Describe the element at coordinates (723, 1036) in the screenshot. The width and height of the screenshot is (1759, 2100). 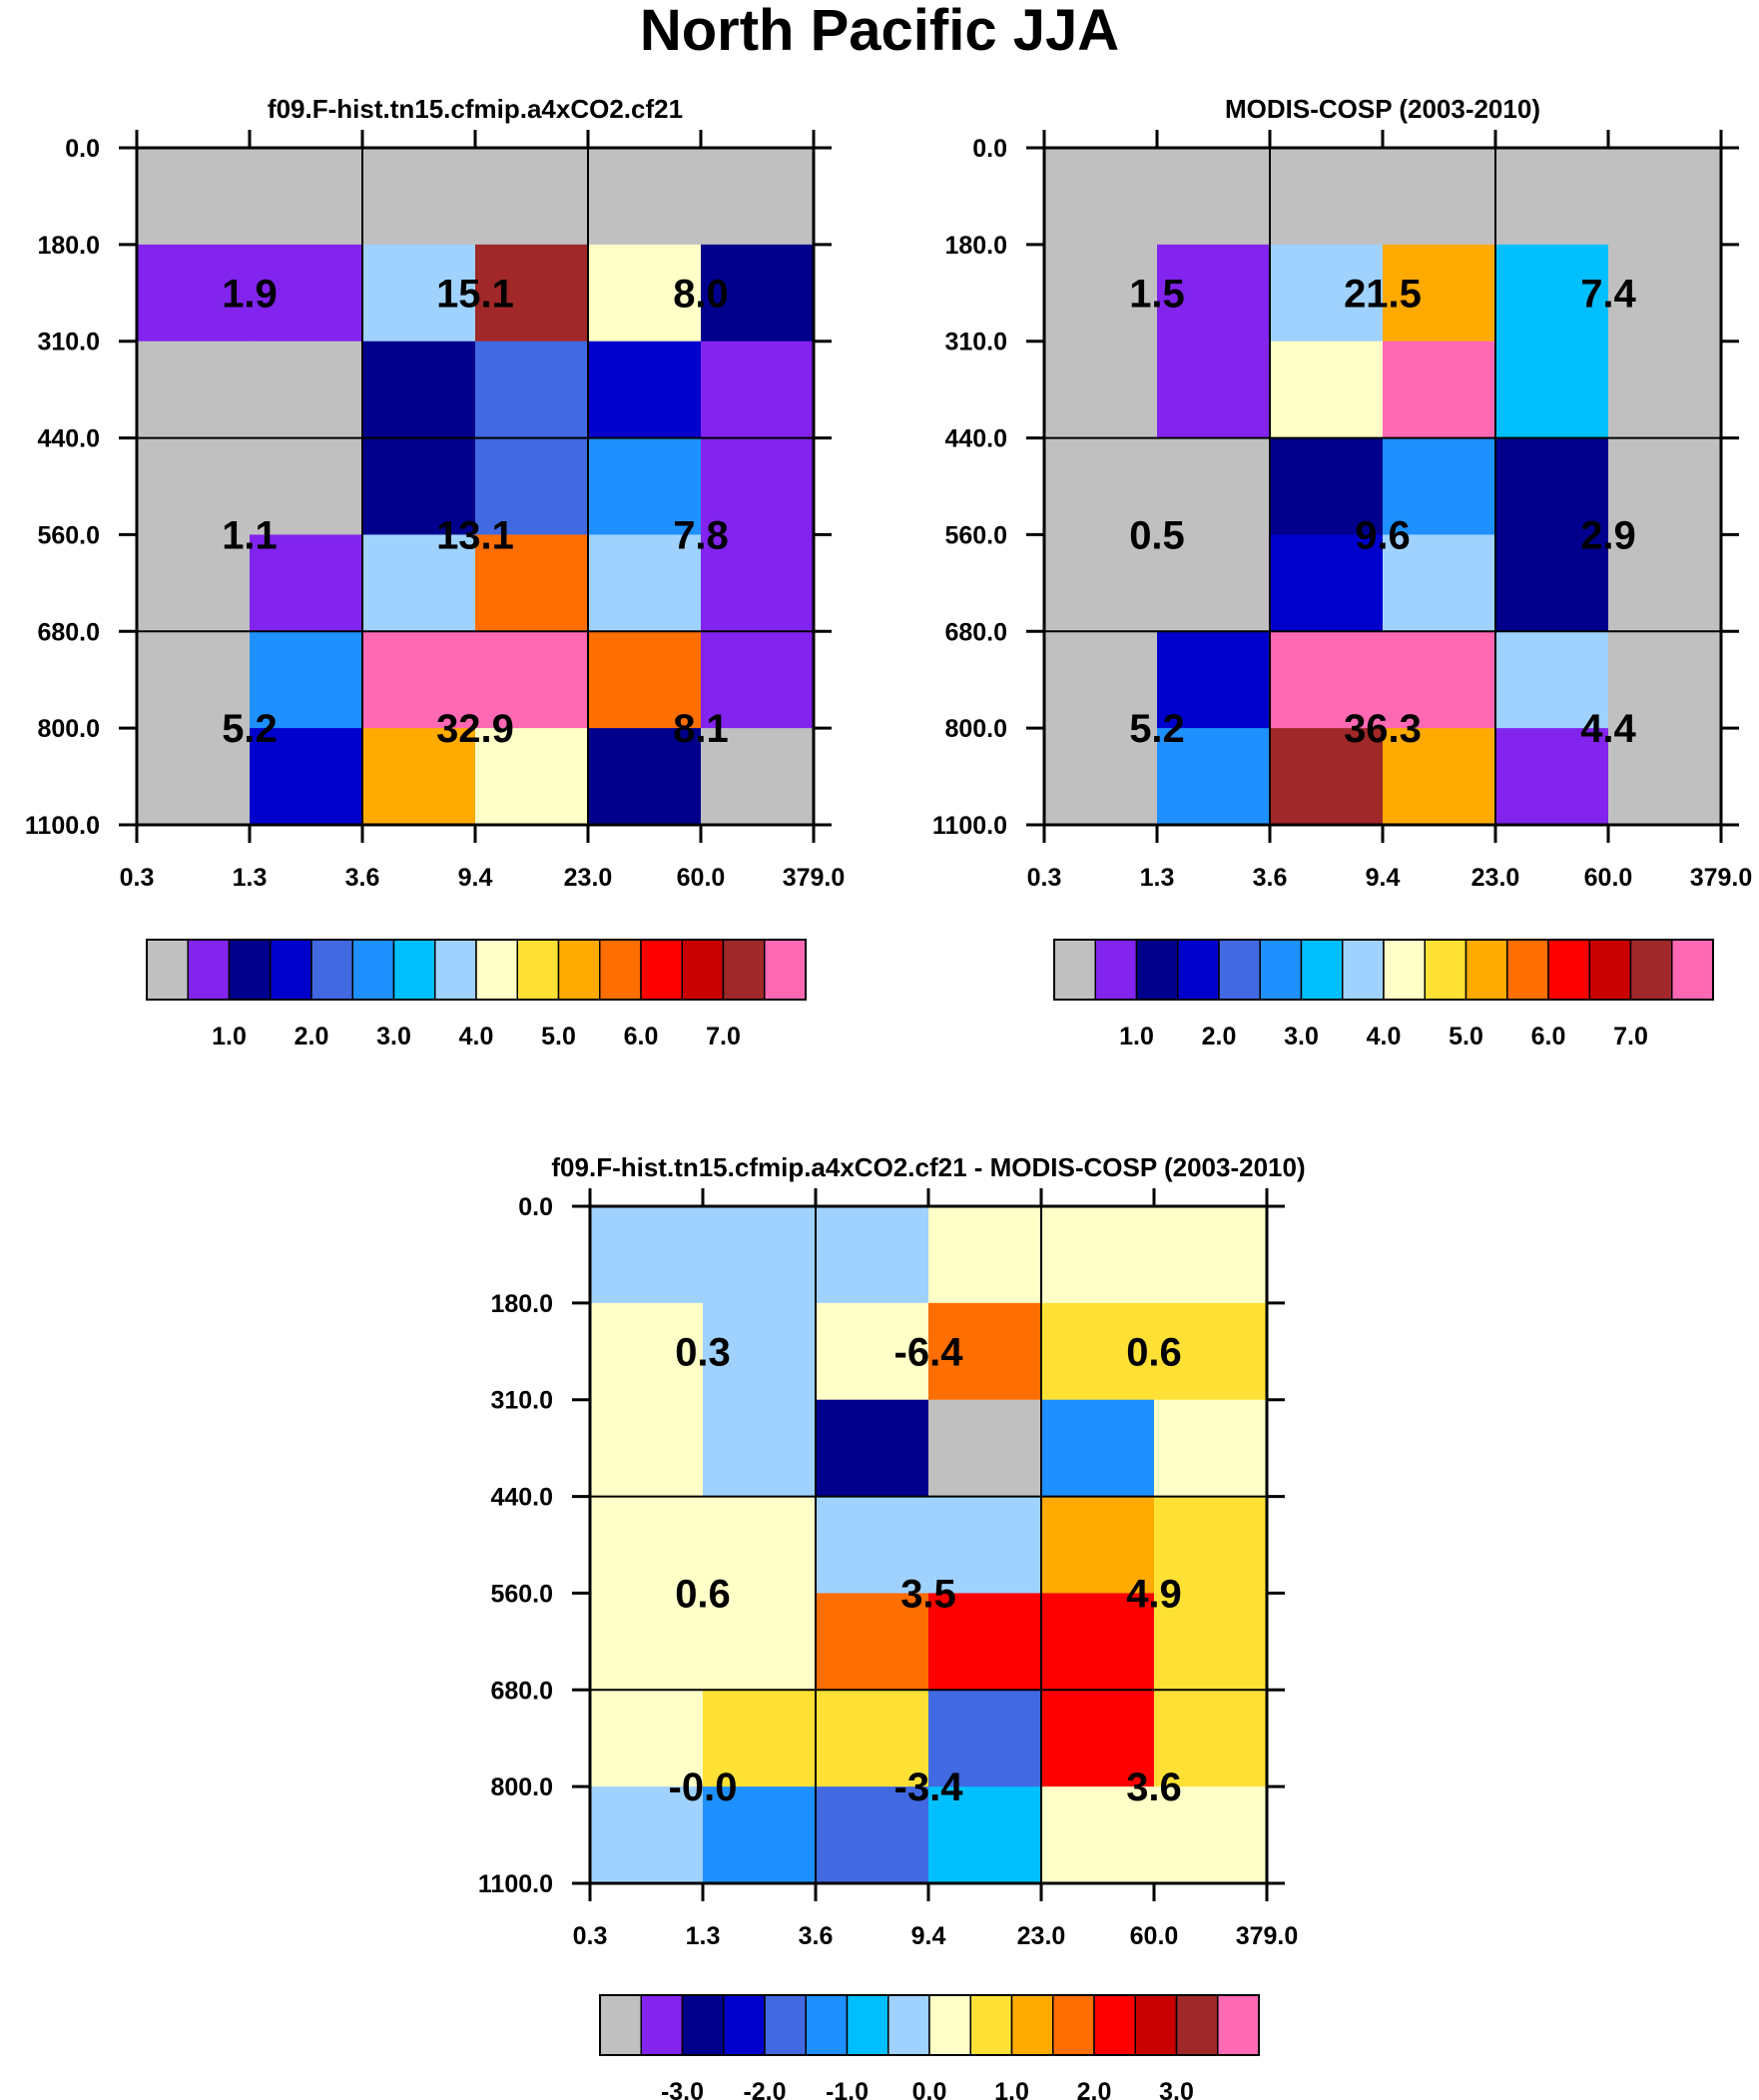
I see `colorbar-label: 7.0` at that location.